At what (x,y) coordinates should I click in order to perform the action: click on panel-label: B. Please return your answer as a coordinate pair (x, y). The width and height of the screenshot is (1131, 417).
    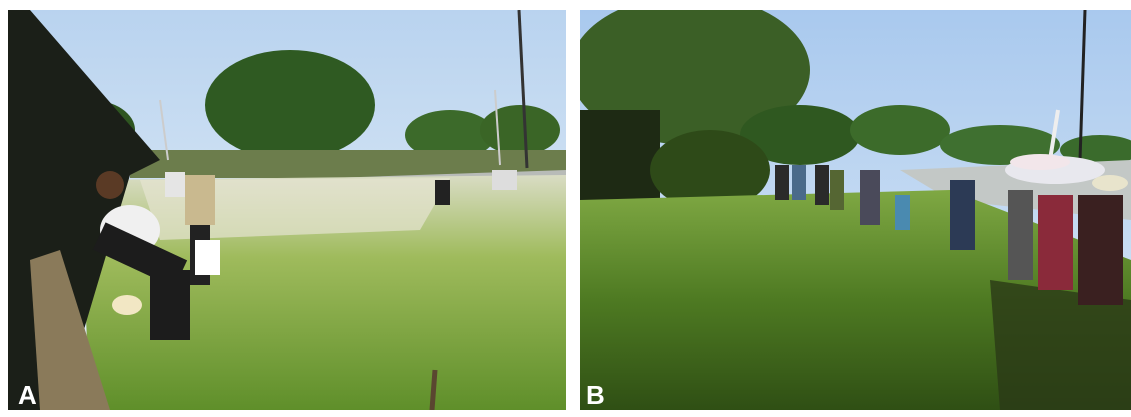
    Looking at the image, I should click on (595, 395).